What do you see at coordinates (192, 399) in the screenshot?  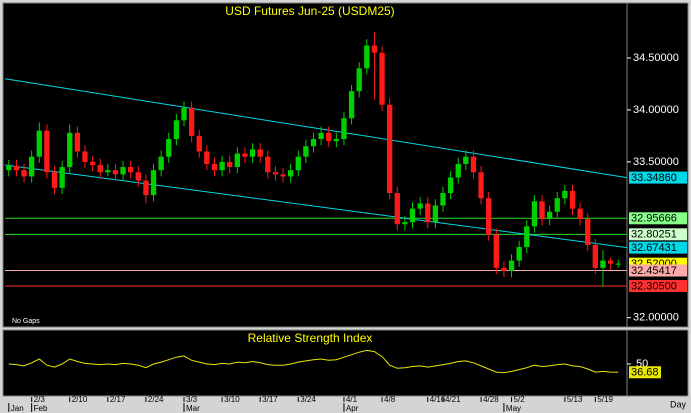 I see `x-tick-label: 3/3` at bounding box center [192, 399].